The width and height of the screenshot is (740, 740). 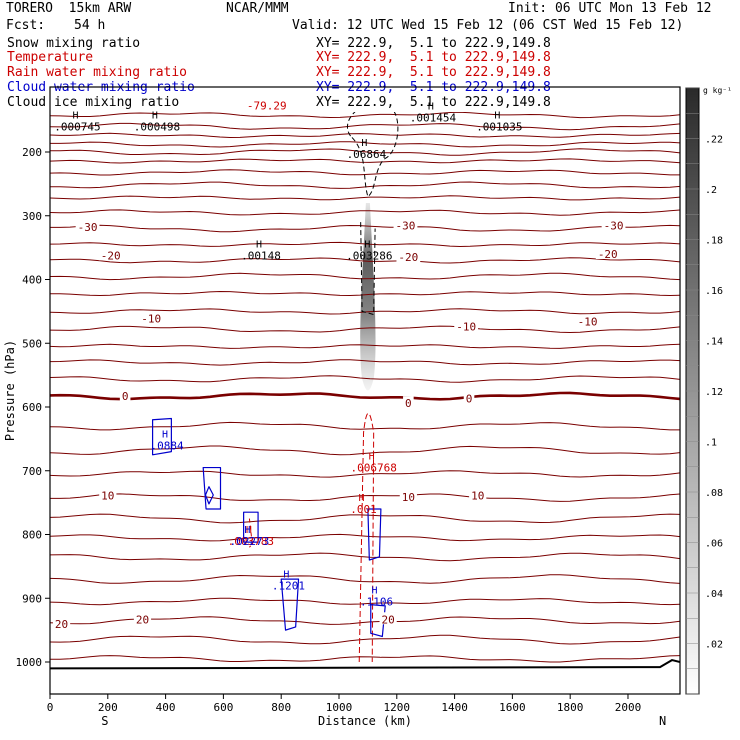 I want to click on colorbar-tick-label: .08, so click(x=714, y=493).